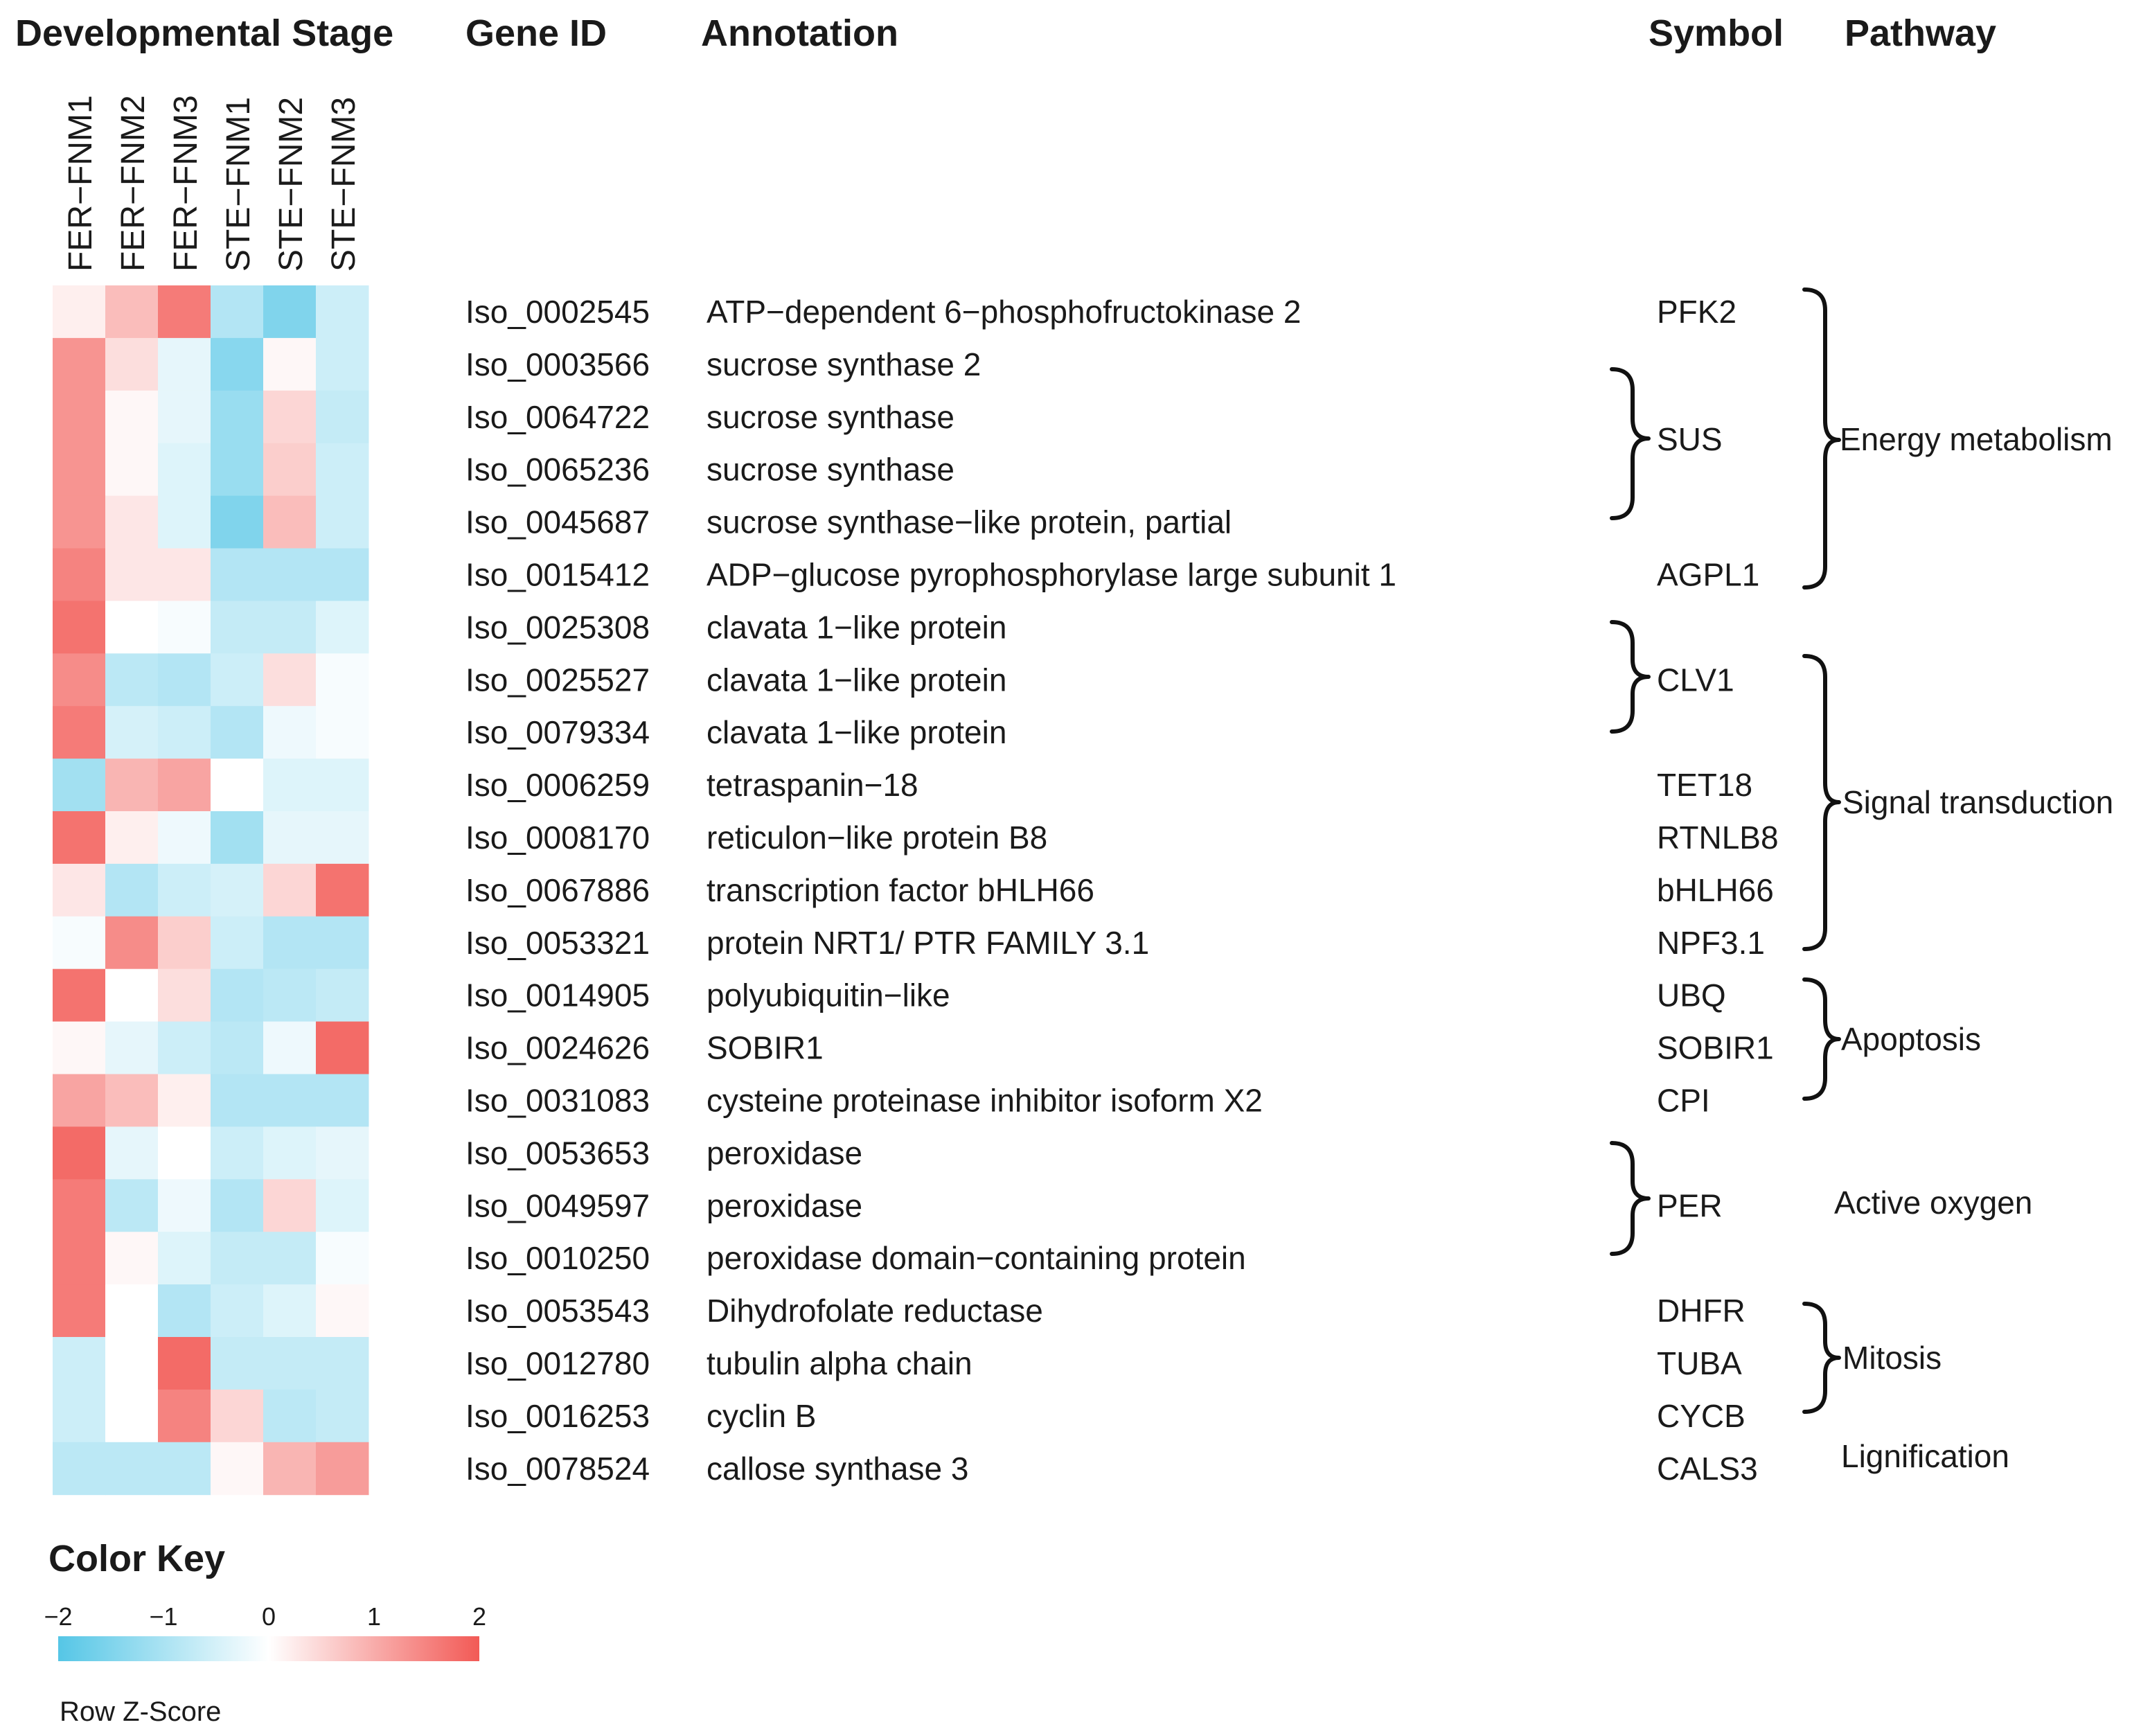  Describe the element at coordinates (557, 522) in the screenshot. I see `gene-id: Iso_0045687` at that location.